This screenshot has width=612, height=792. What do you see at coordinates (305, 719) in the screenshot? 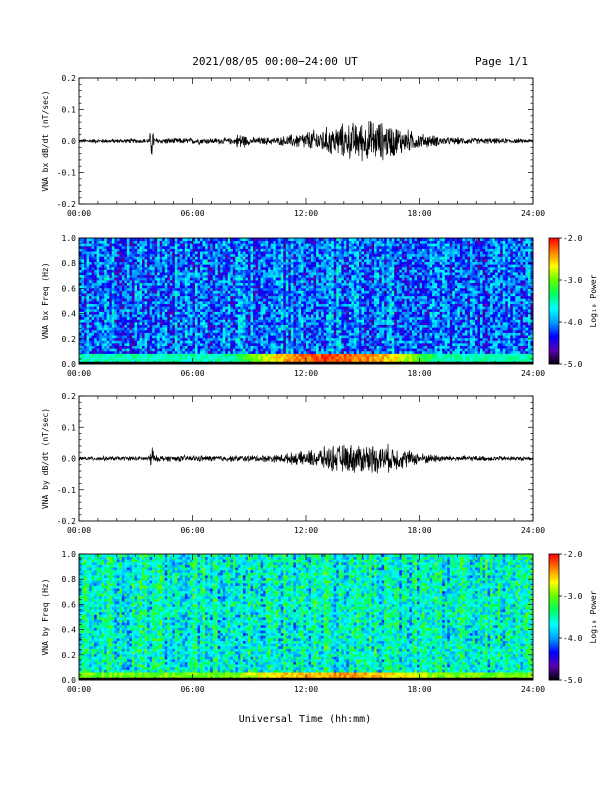
I see `x-axis-label: Universal Time (hh:mm)` at bounding box center [305, 719].